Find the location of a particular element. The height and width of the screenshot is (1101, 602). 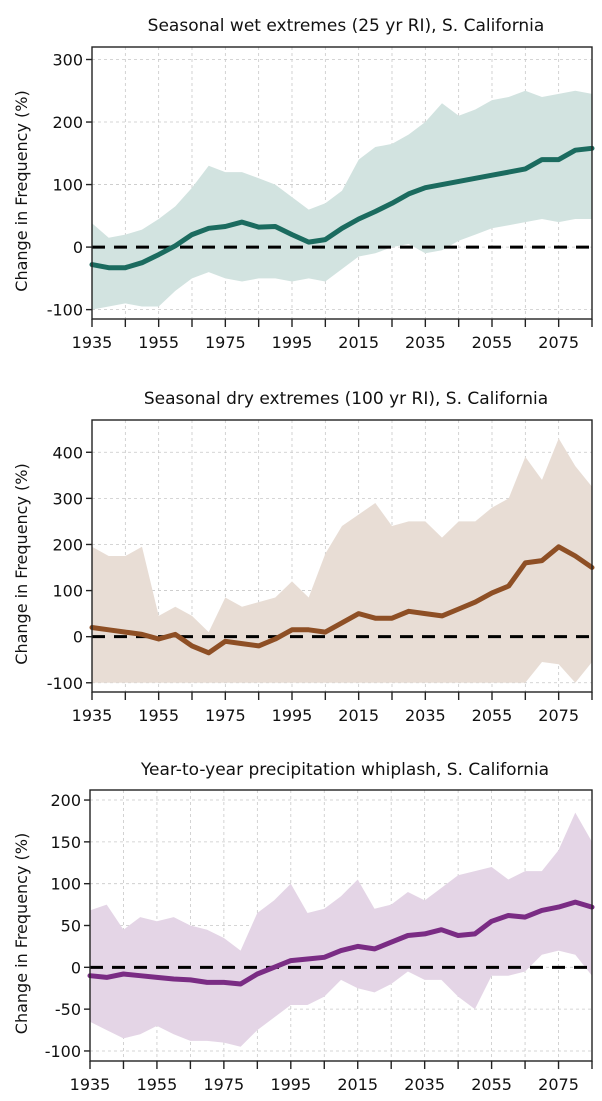

y-tick-label: 150 is located at coordinates (65, 842).